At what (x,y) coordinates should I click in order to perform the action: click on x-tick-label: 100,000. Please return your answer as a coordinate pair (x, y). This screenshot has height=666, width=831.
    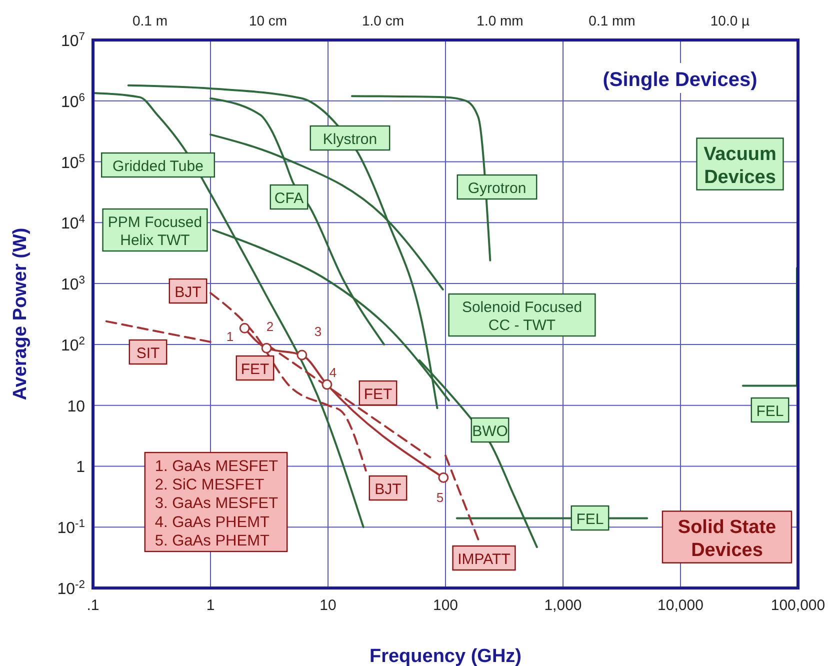
    Looking at the image, I should click on (798, 605).